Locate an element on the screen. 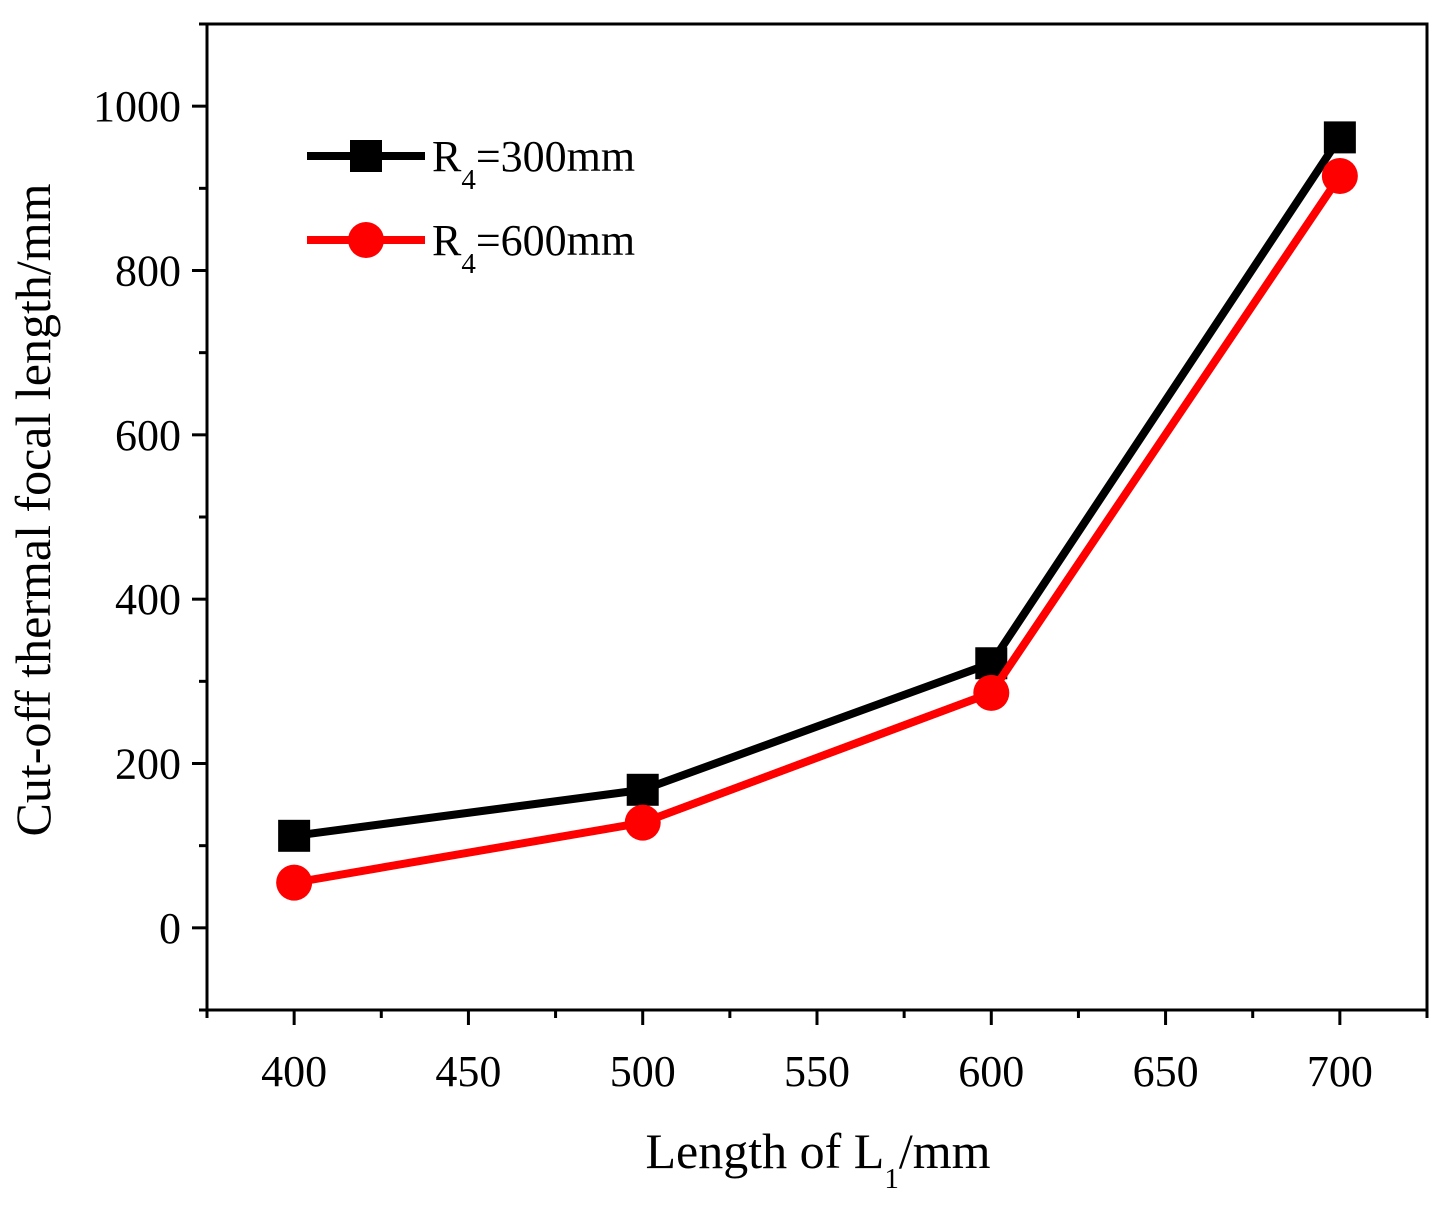 This screenshot has width=1453, height=1218. legend-label: R4=300mm is located at coordinates (533, 164).